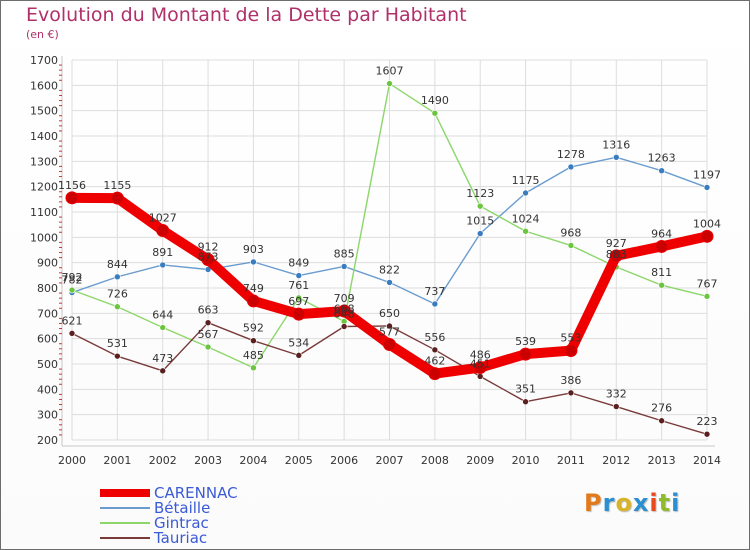 The width and height of the screenshot is (750, 550). What do you see at coordinates (44, 136) in the screenshot?
I see `y-tick-label: 1400` at bounding box center [44, 136].